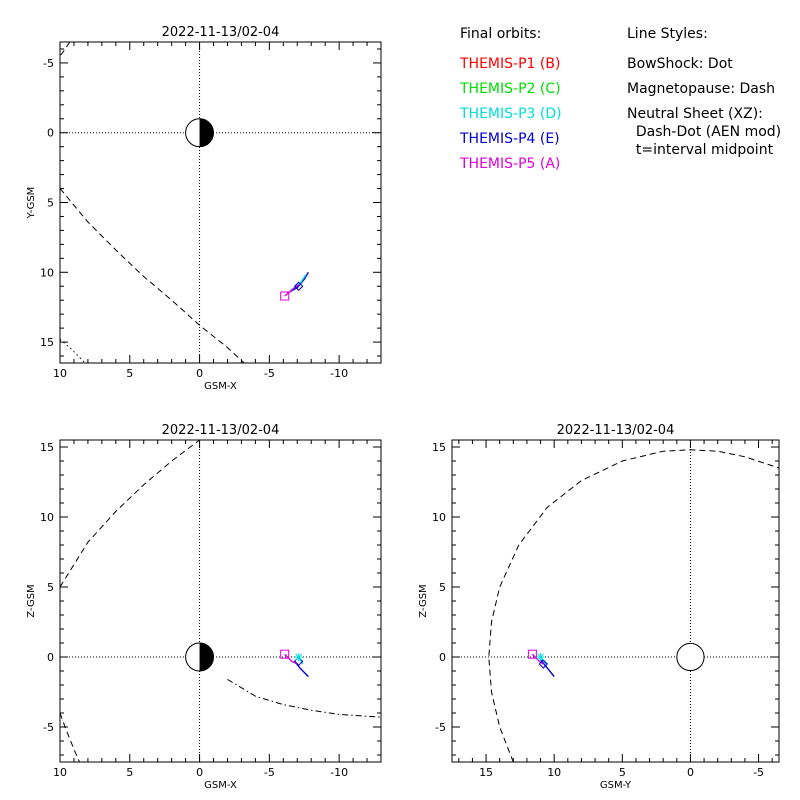  Describe the element at coordinates (510, 64) in the screenshot. I see `legend-probe-p1: THEMIS-P1 (B)` at that location.